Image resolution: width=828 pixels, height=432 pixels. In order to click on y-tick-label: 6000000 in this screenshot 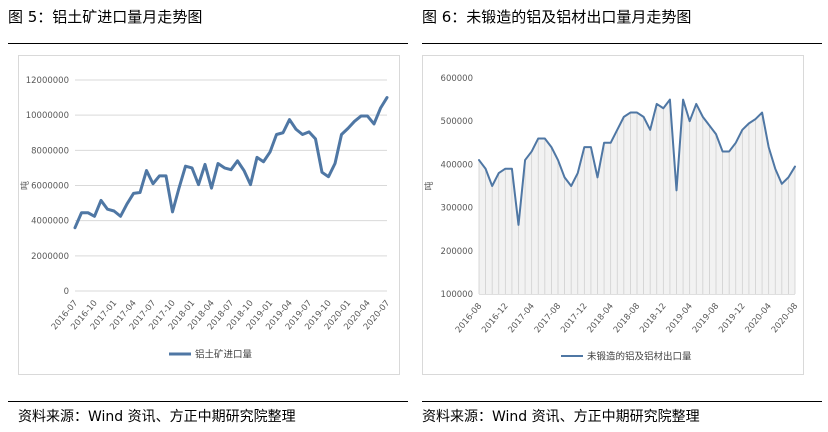, I will do `click(50, 187)`.